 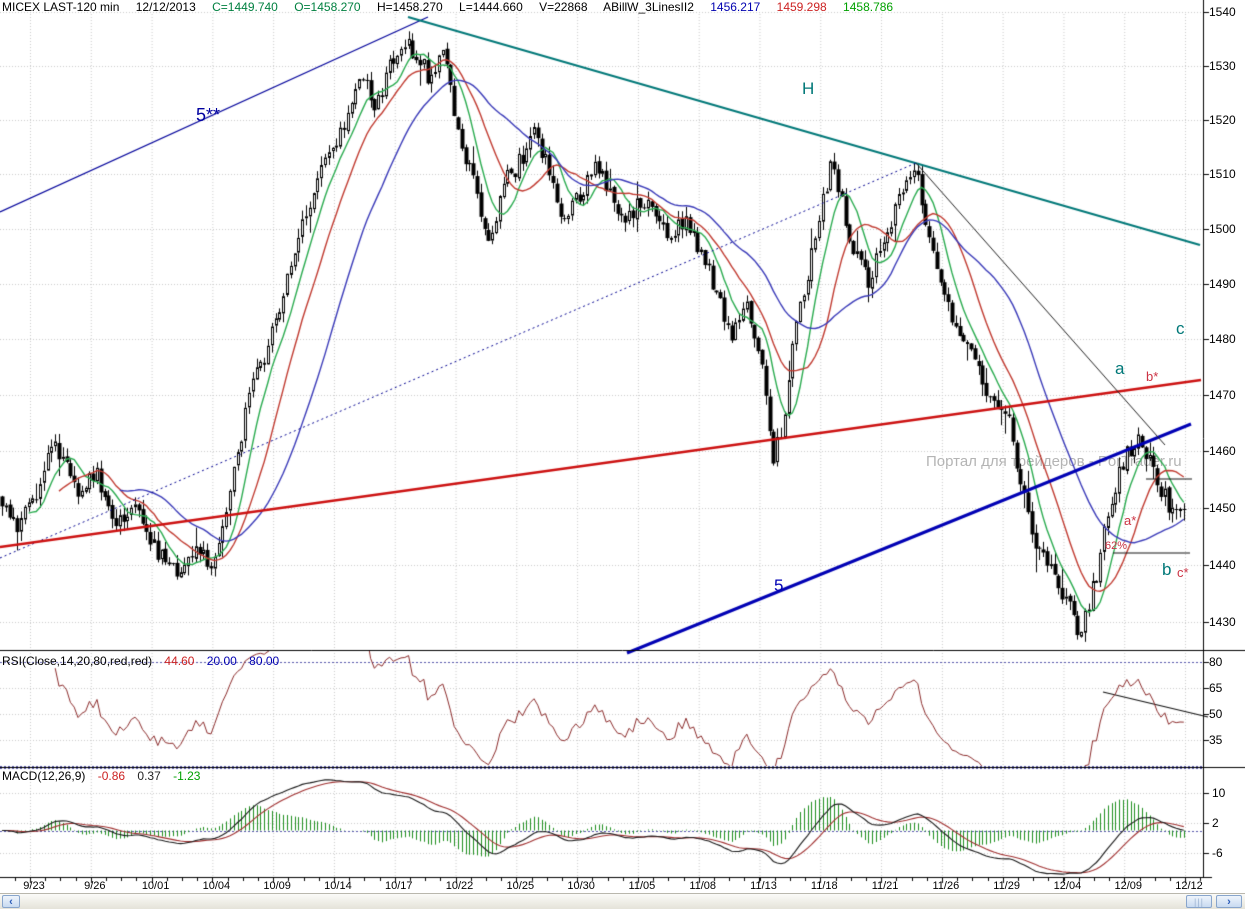 What do you see at coordinates (622, 901) in the screenshot?
I see `horizontal-scrollbar: ‹ ||| ›` at bounding box center [622, 901].